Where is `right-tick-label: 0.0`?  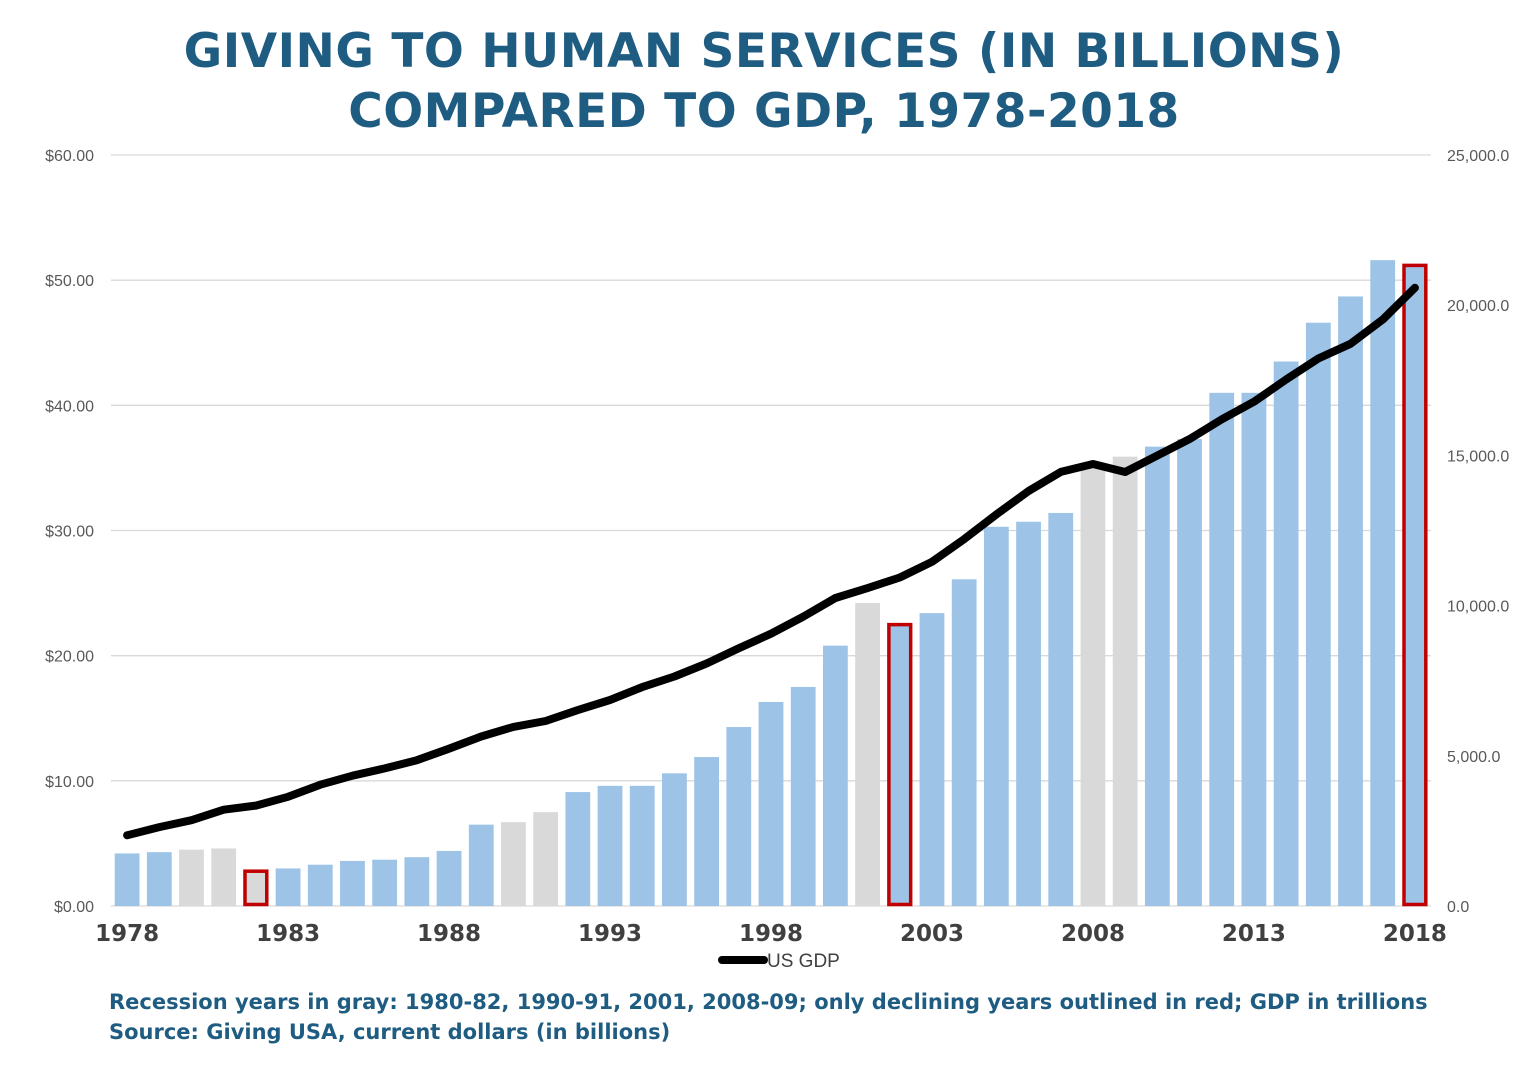 right-tick-label: 0.0 is located at coordinates (1458, 907).